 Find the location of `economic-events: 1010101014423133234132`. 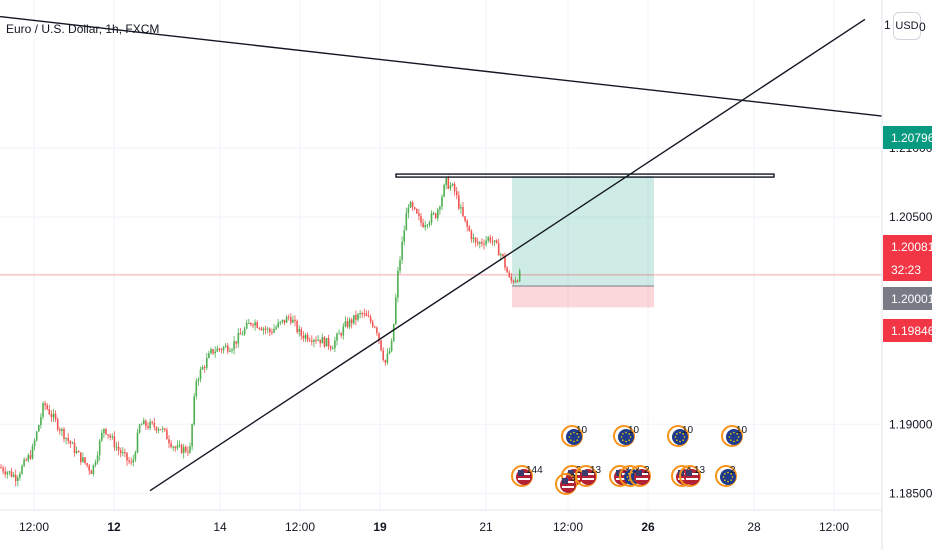

economic-events: 1010101014423133234132 is located at coordinates (629, 460).